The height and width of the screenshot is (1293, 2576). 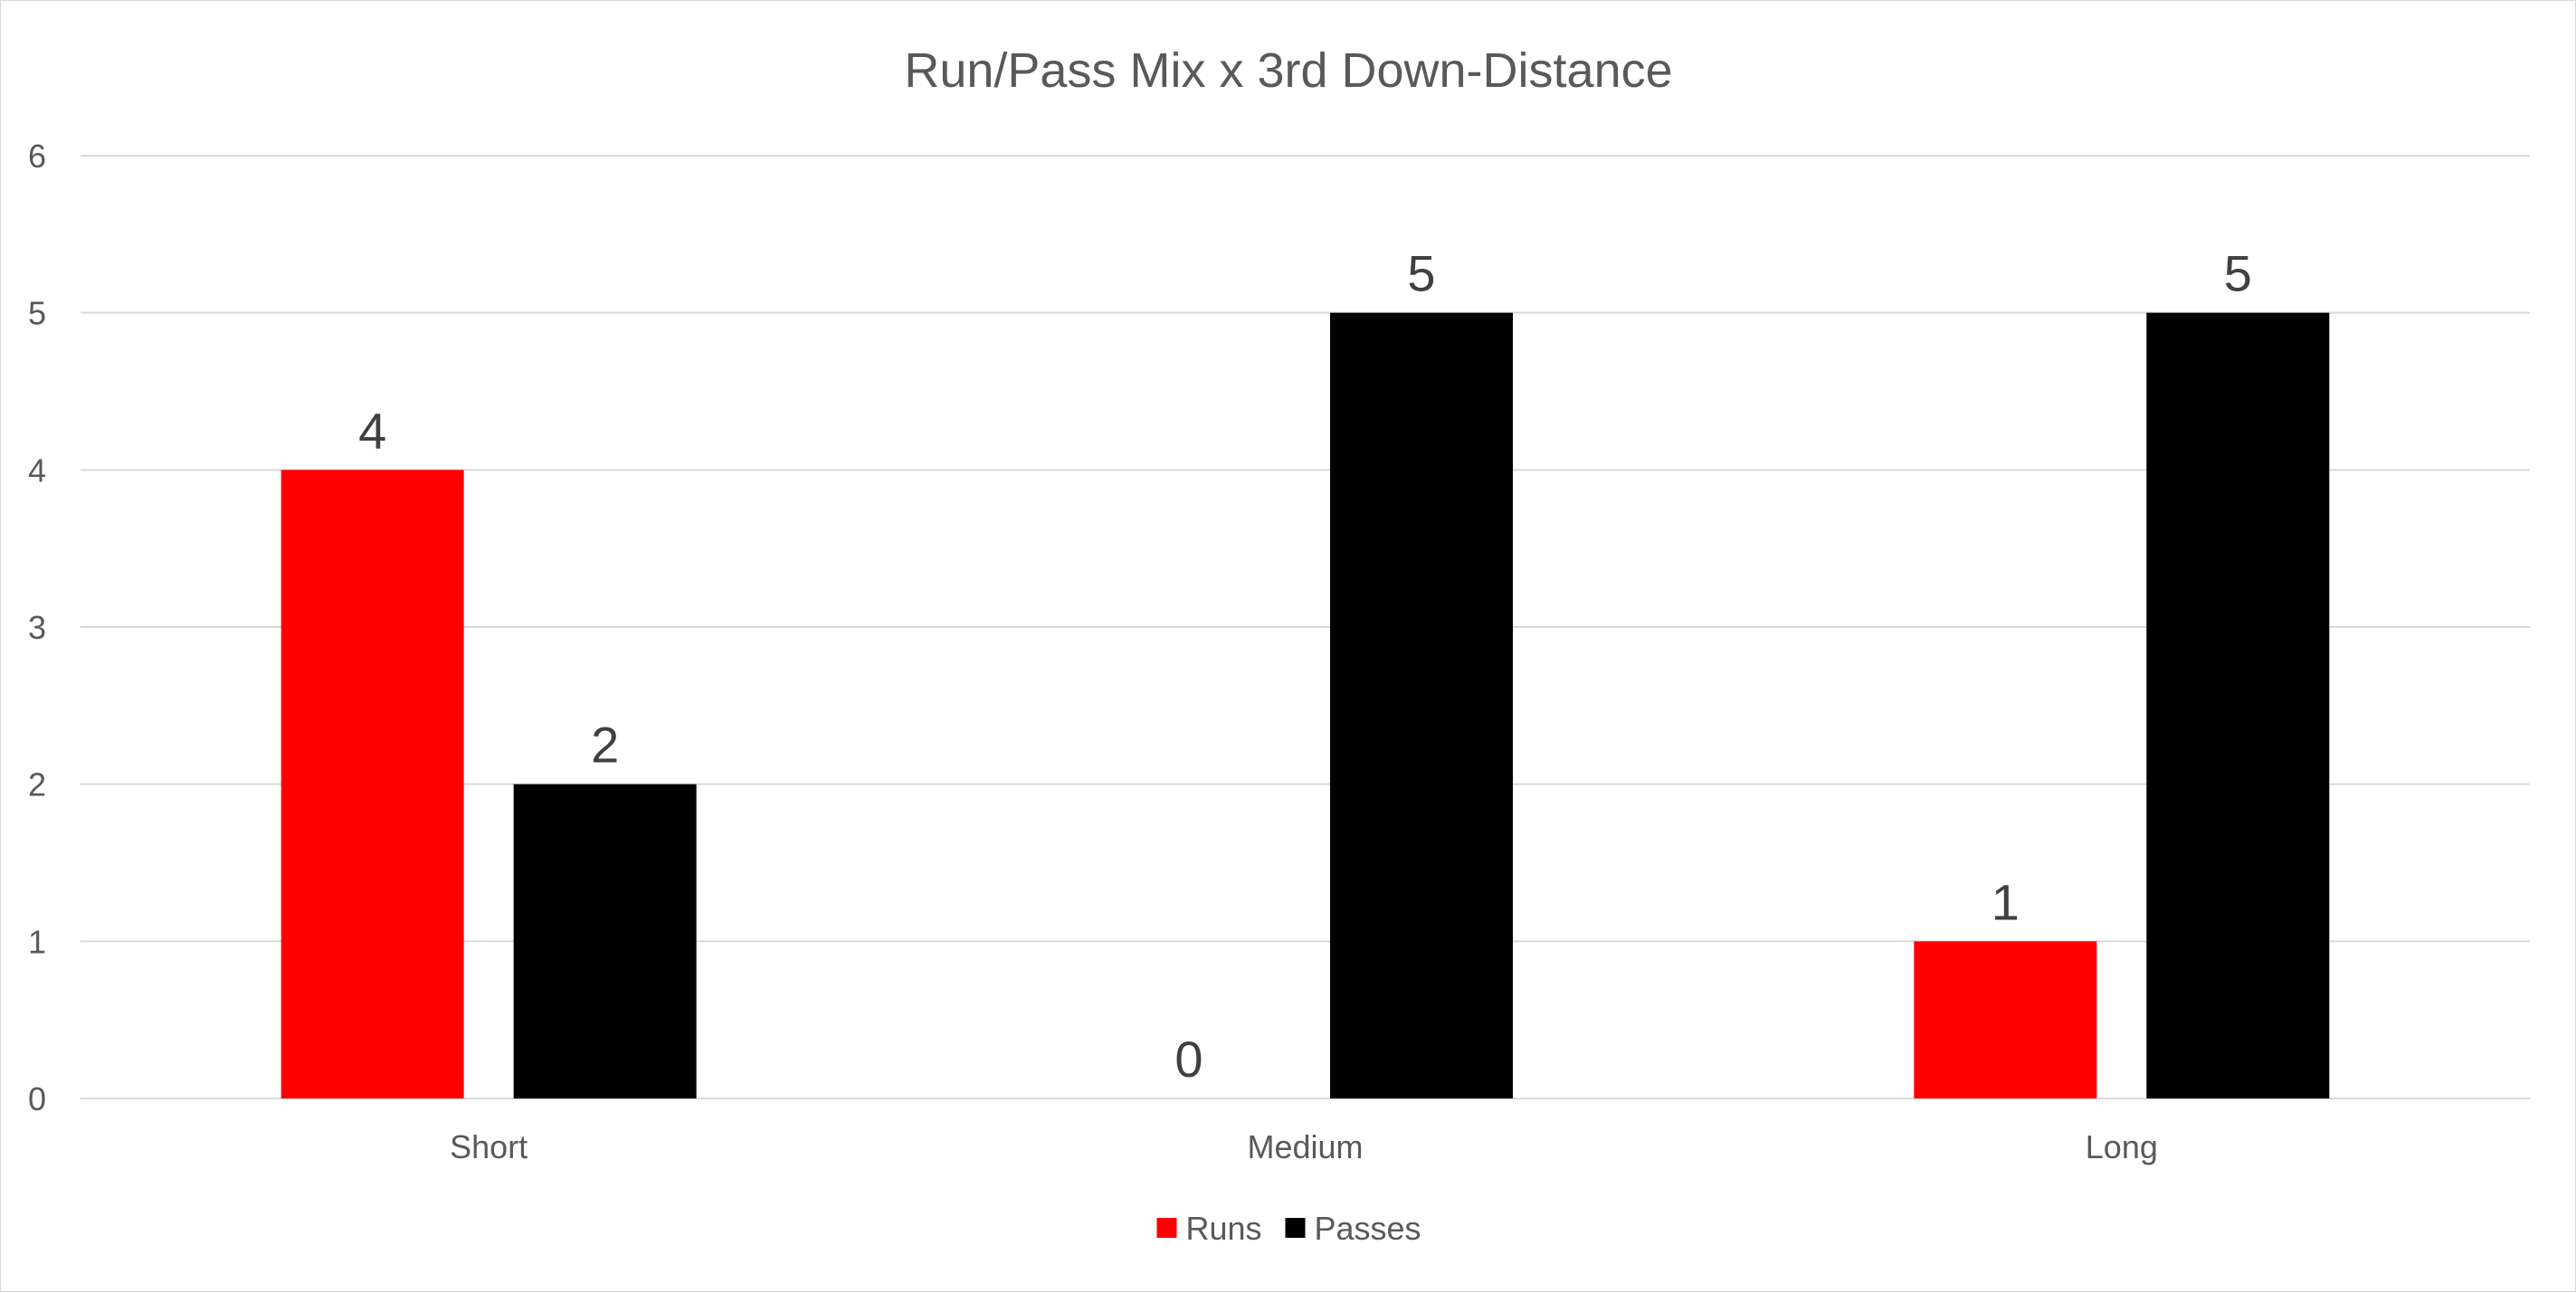 I want to click on bar-passes-short, so click(x=605, y=941).